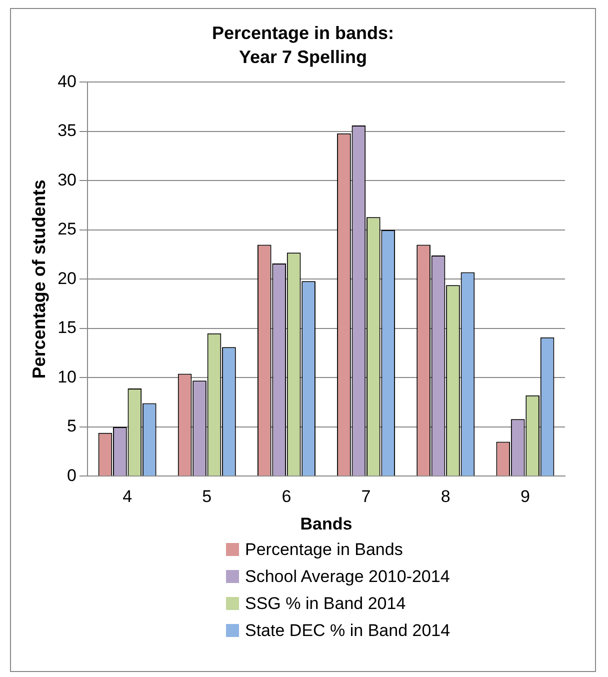  I want to click on legend-label: School Average 2010-2014, so click(347, 576).